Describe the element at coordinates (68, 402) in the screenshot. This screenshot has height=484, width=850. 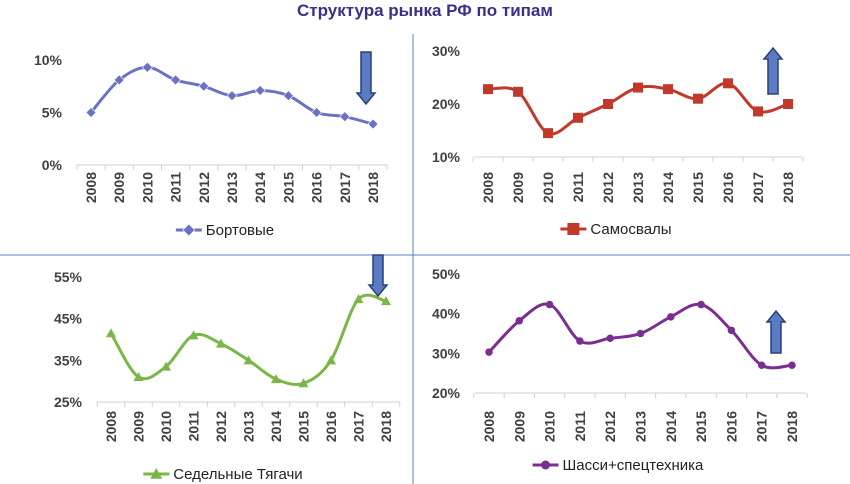
I see `y-tick-label: 25%` at that location.